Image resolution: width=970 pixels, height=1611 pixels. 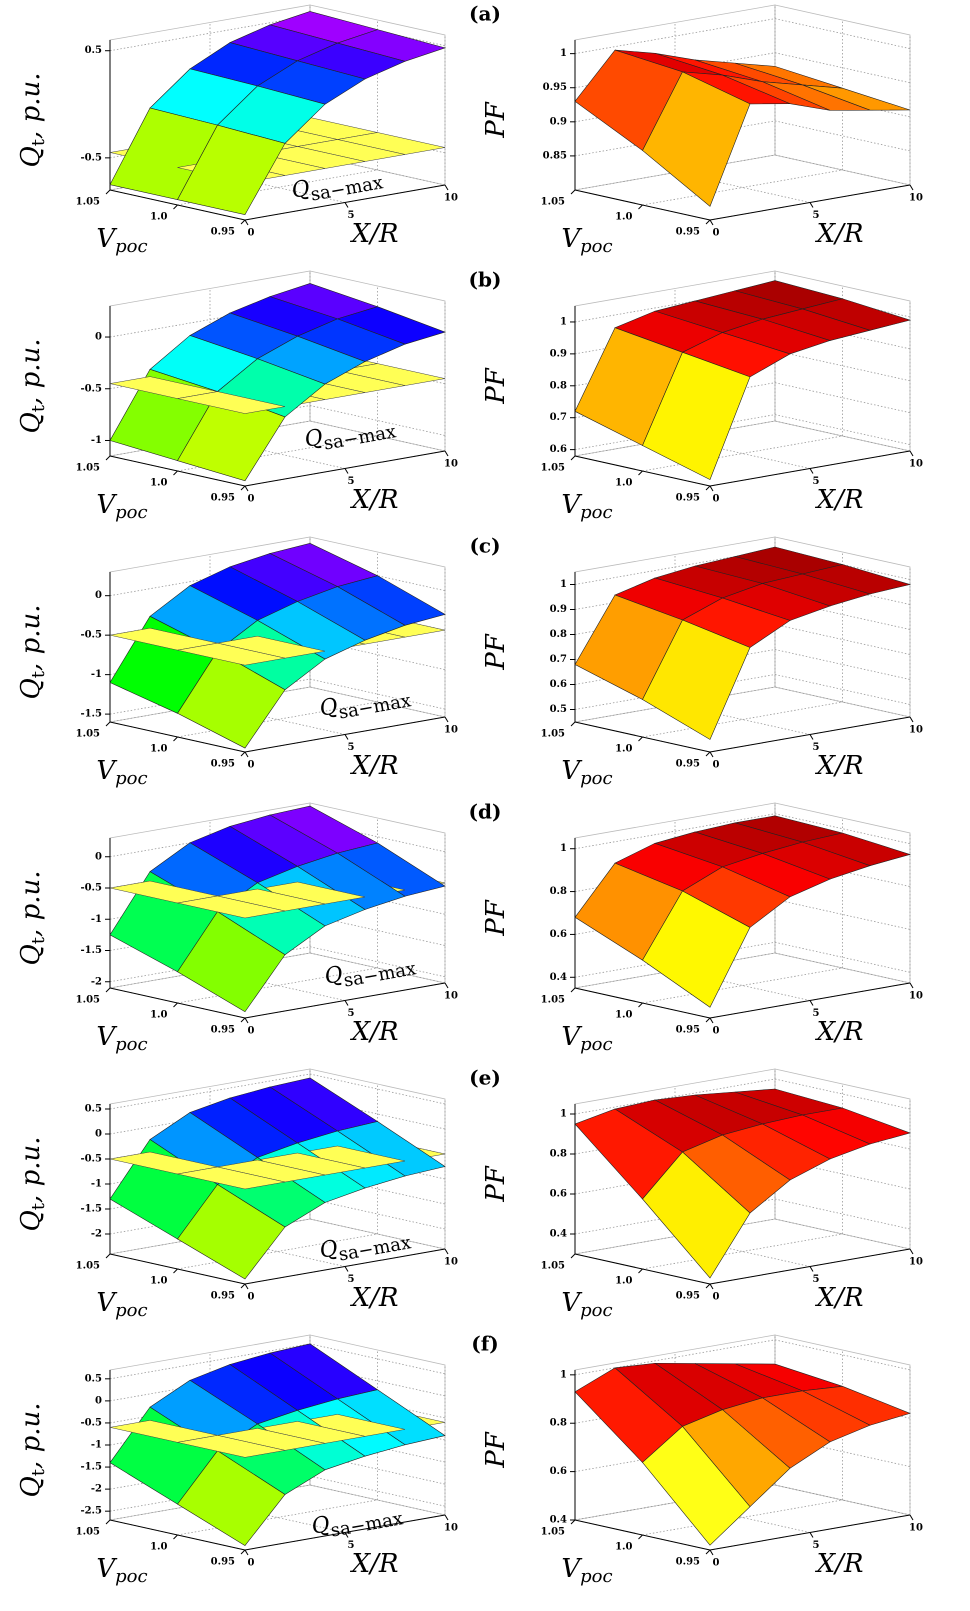 What do you see at coordinates (380, 974) in the screenshot?
I see `plane-label-sub: sa−max` at bounding box center [380, 974].